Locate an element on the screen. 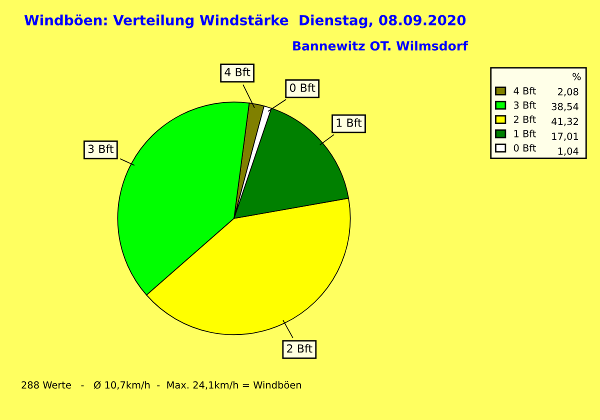 This screenshot has height=420, width=600. data-label: 41,32 is located at coordinates (565, 122).